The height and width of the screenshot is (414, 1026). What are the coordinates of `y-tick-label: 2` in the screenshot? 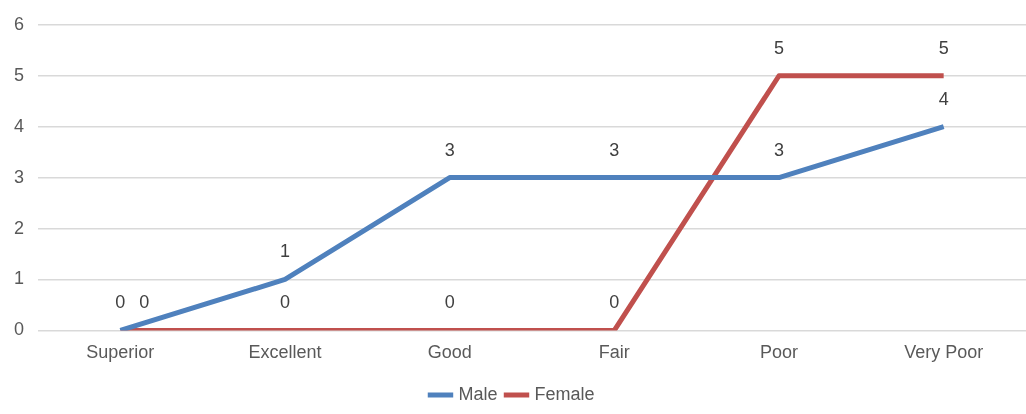 It's located at (19, 227).